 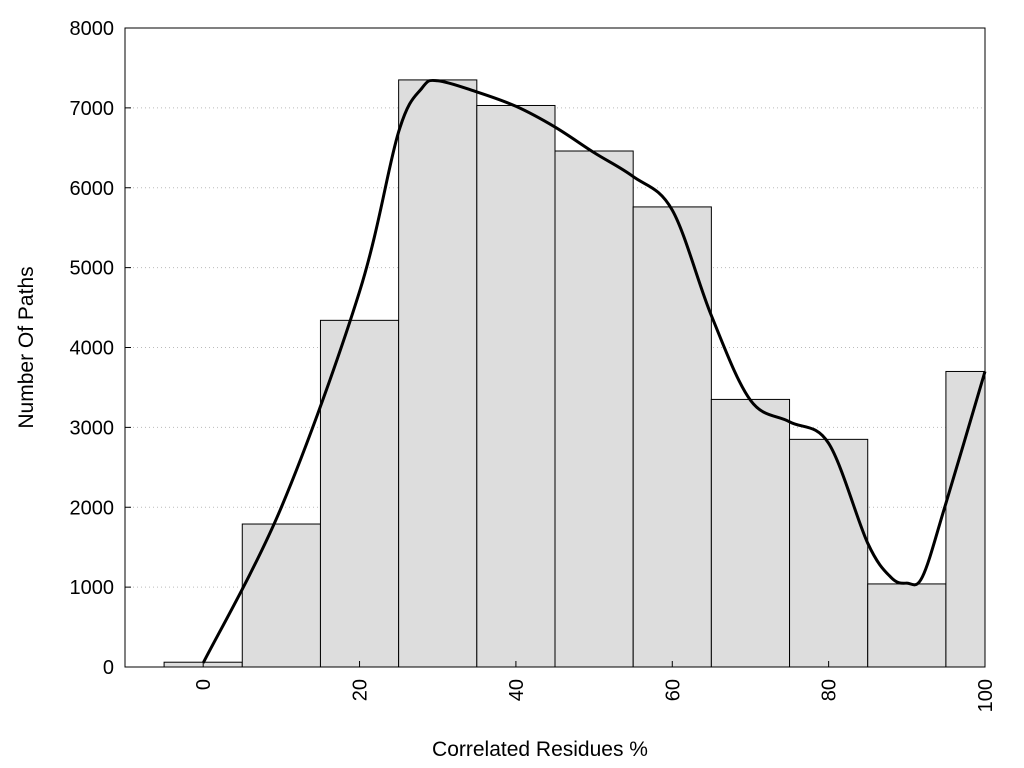 I want to click on x-axis-ticks: 0 20 40 60 80 100, so click(x=595, y=686).